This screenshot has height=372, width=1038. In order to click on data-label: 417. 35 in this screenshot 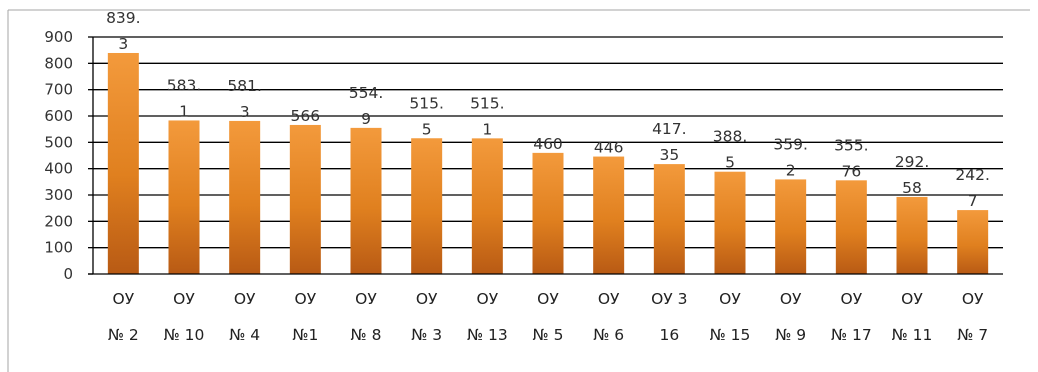, I will do `click(669, 142)`.